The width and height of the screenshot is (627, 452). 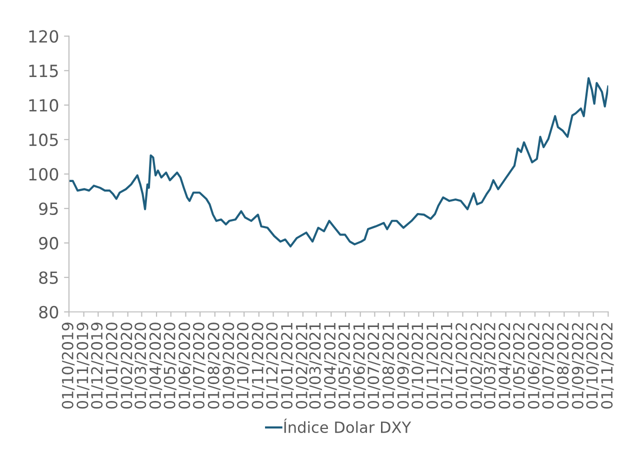 What do you see at coordinates (48, 243) in the screenshot?
I see `y-tick-label: 90` at bounding box center [48, 243].